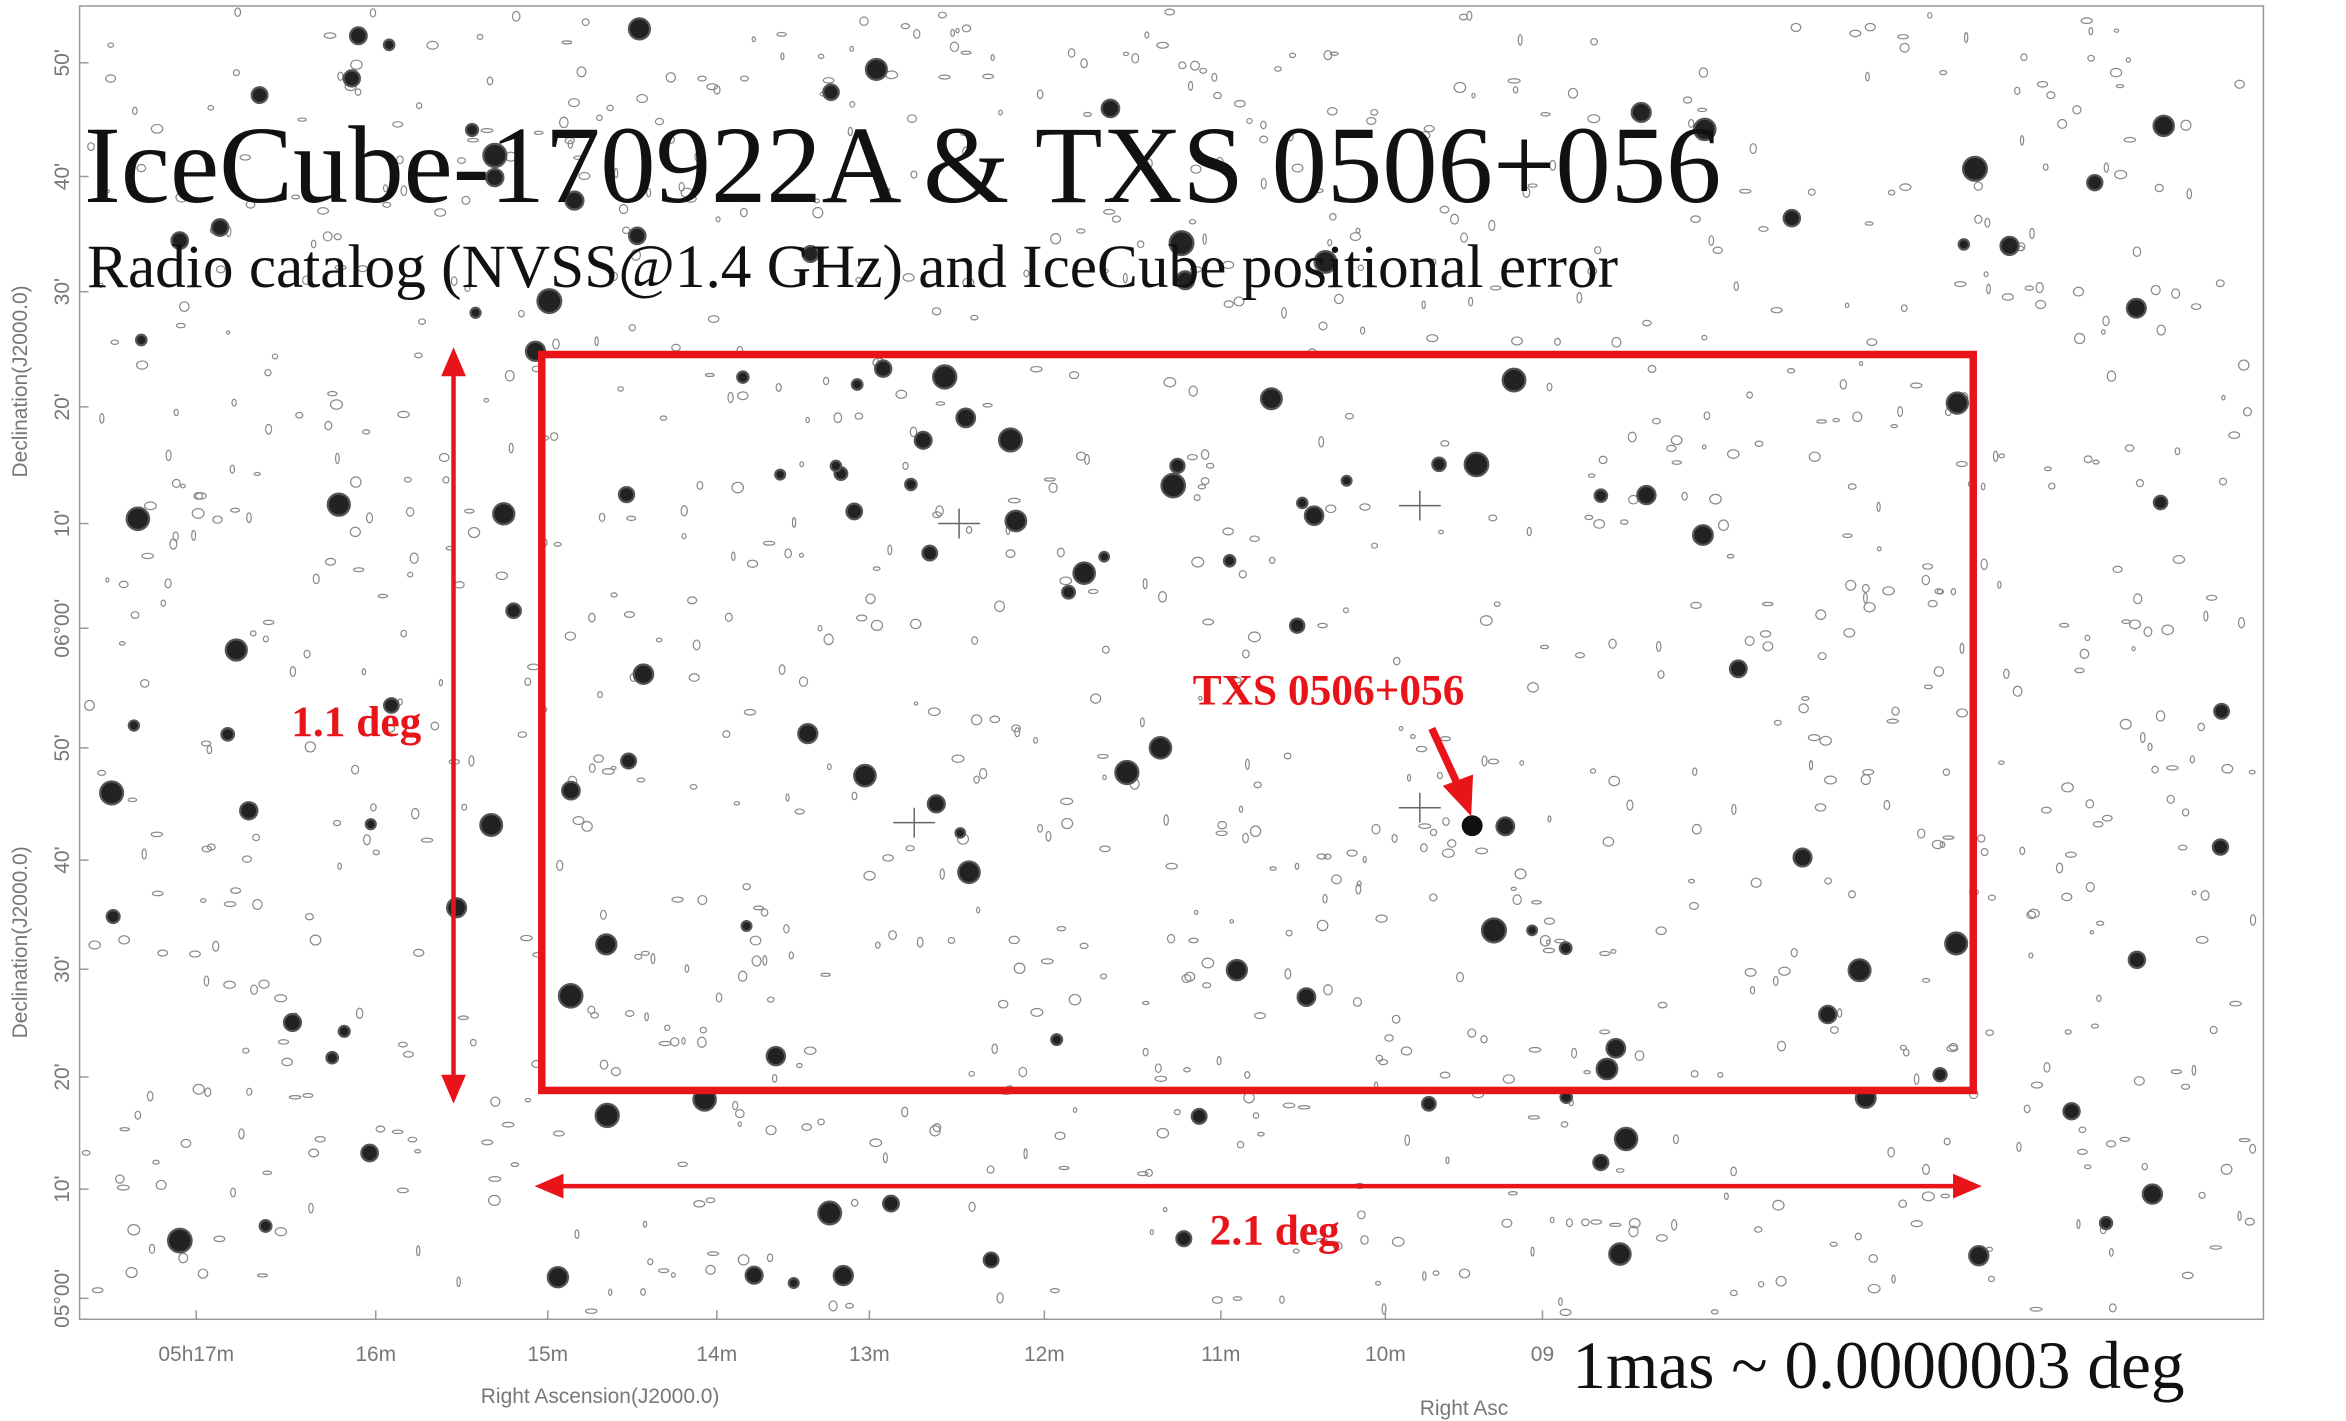 The image size is (2346, 1421). I want to click on source-label: TXS 0506+056, so click(1329, 691).